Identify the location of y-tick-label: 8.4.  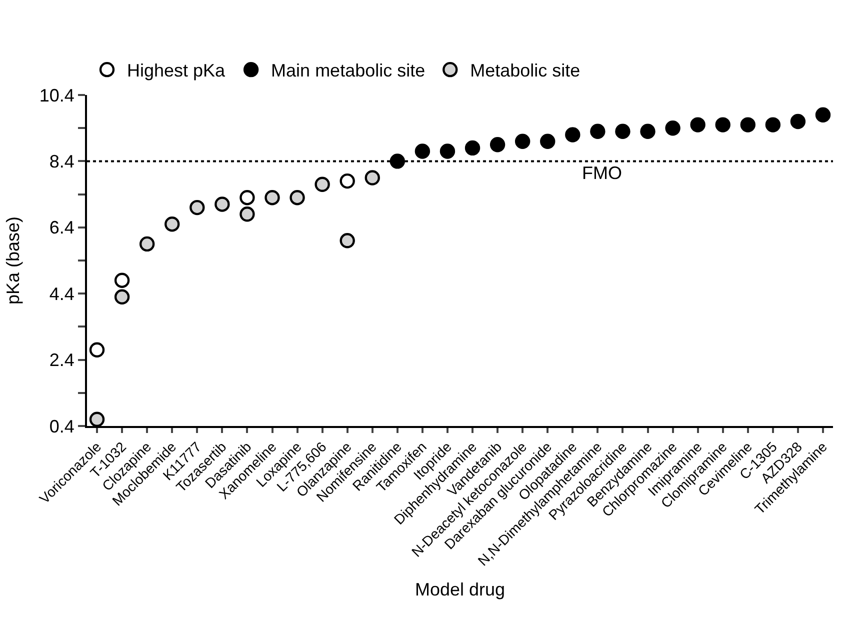
(61, 162).